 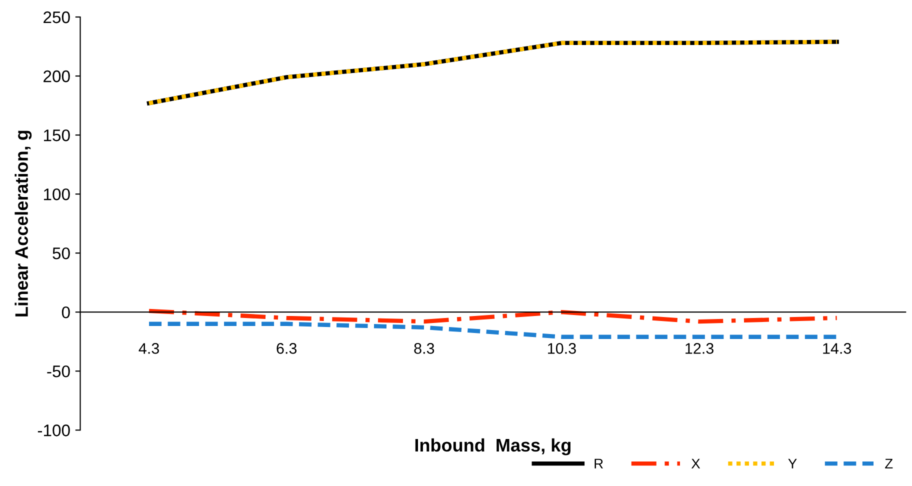 What do you see at coordinates (66, 312) in the screenshot?
I see `y-tick-label: 0` at bounding box center [66, 312].